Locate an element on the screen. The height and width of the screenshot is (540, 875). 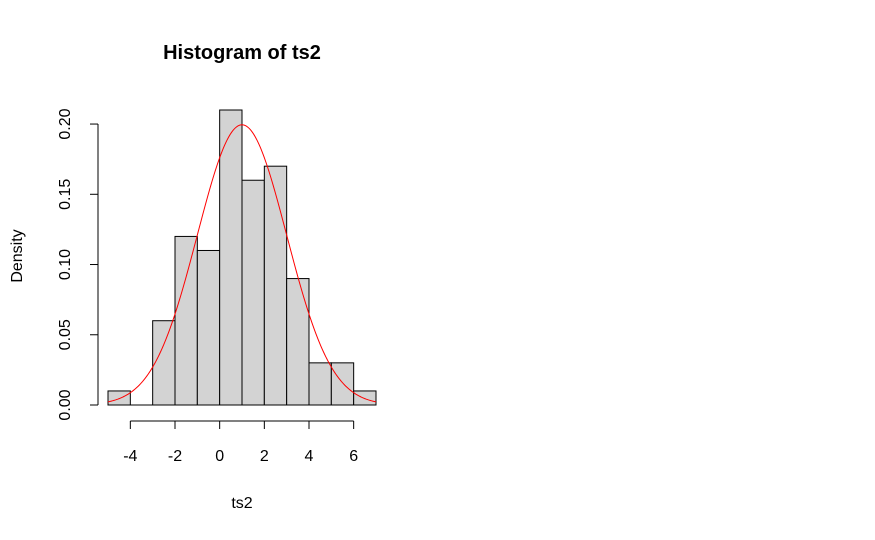
x-tick-label: -2 is located at coordinates (175, 456).